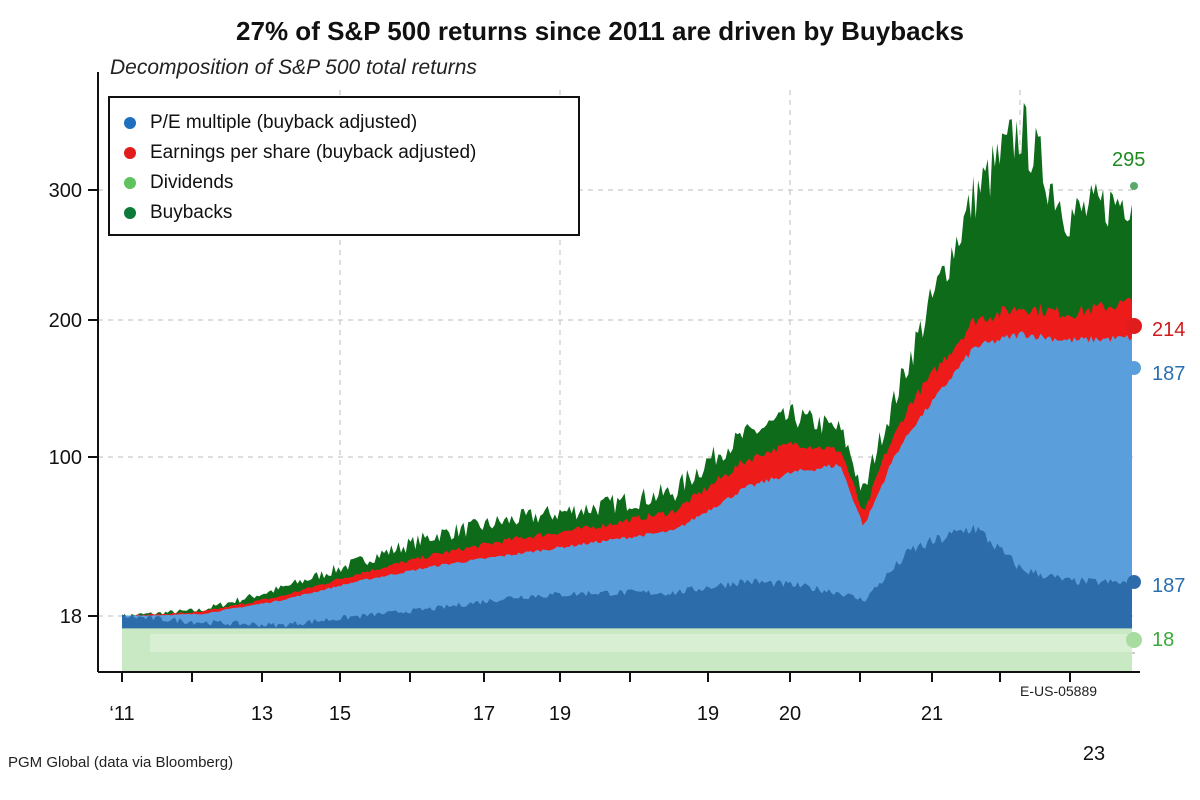 The height and width of the screenshot is (800, 1200). I want to click on x-tick-label: 13, so click(262, 714).